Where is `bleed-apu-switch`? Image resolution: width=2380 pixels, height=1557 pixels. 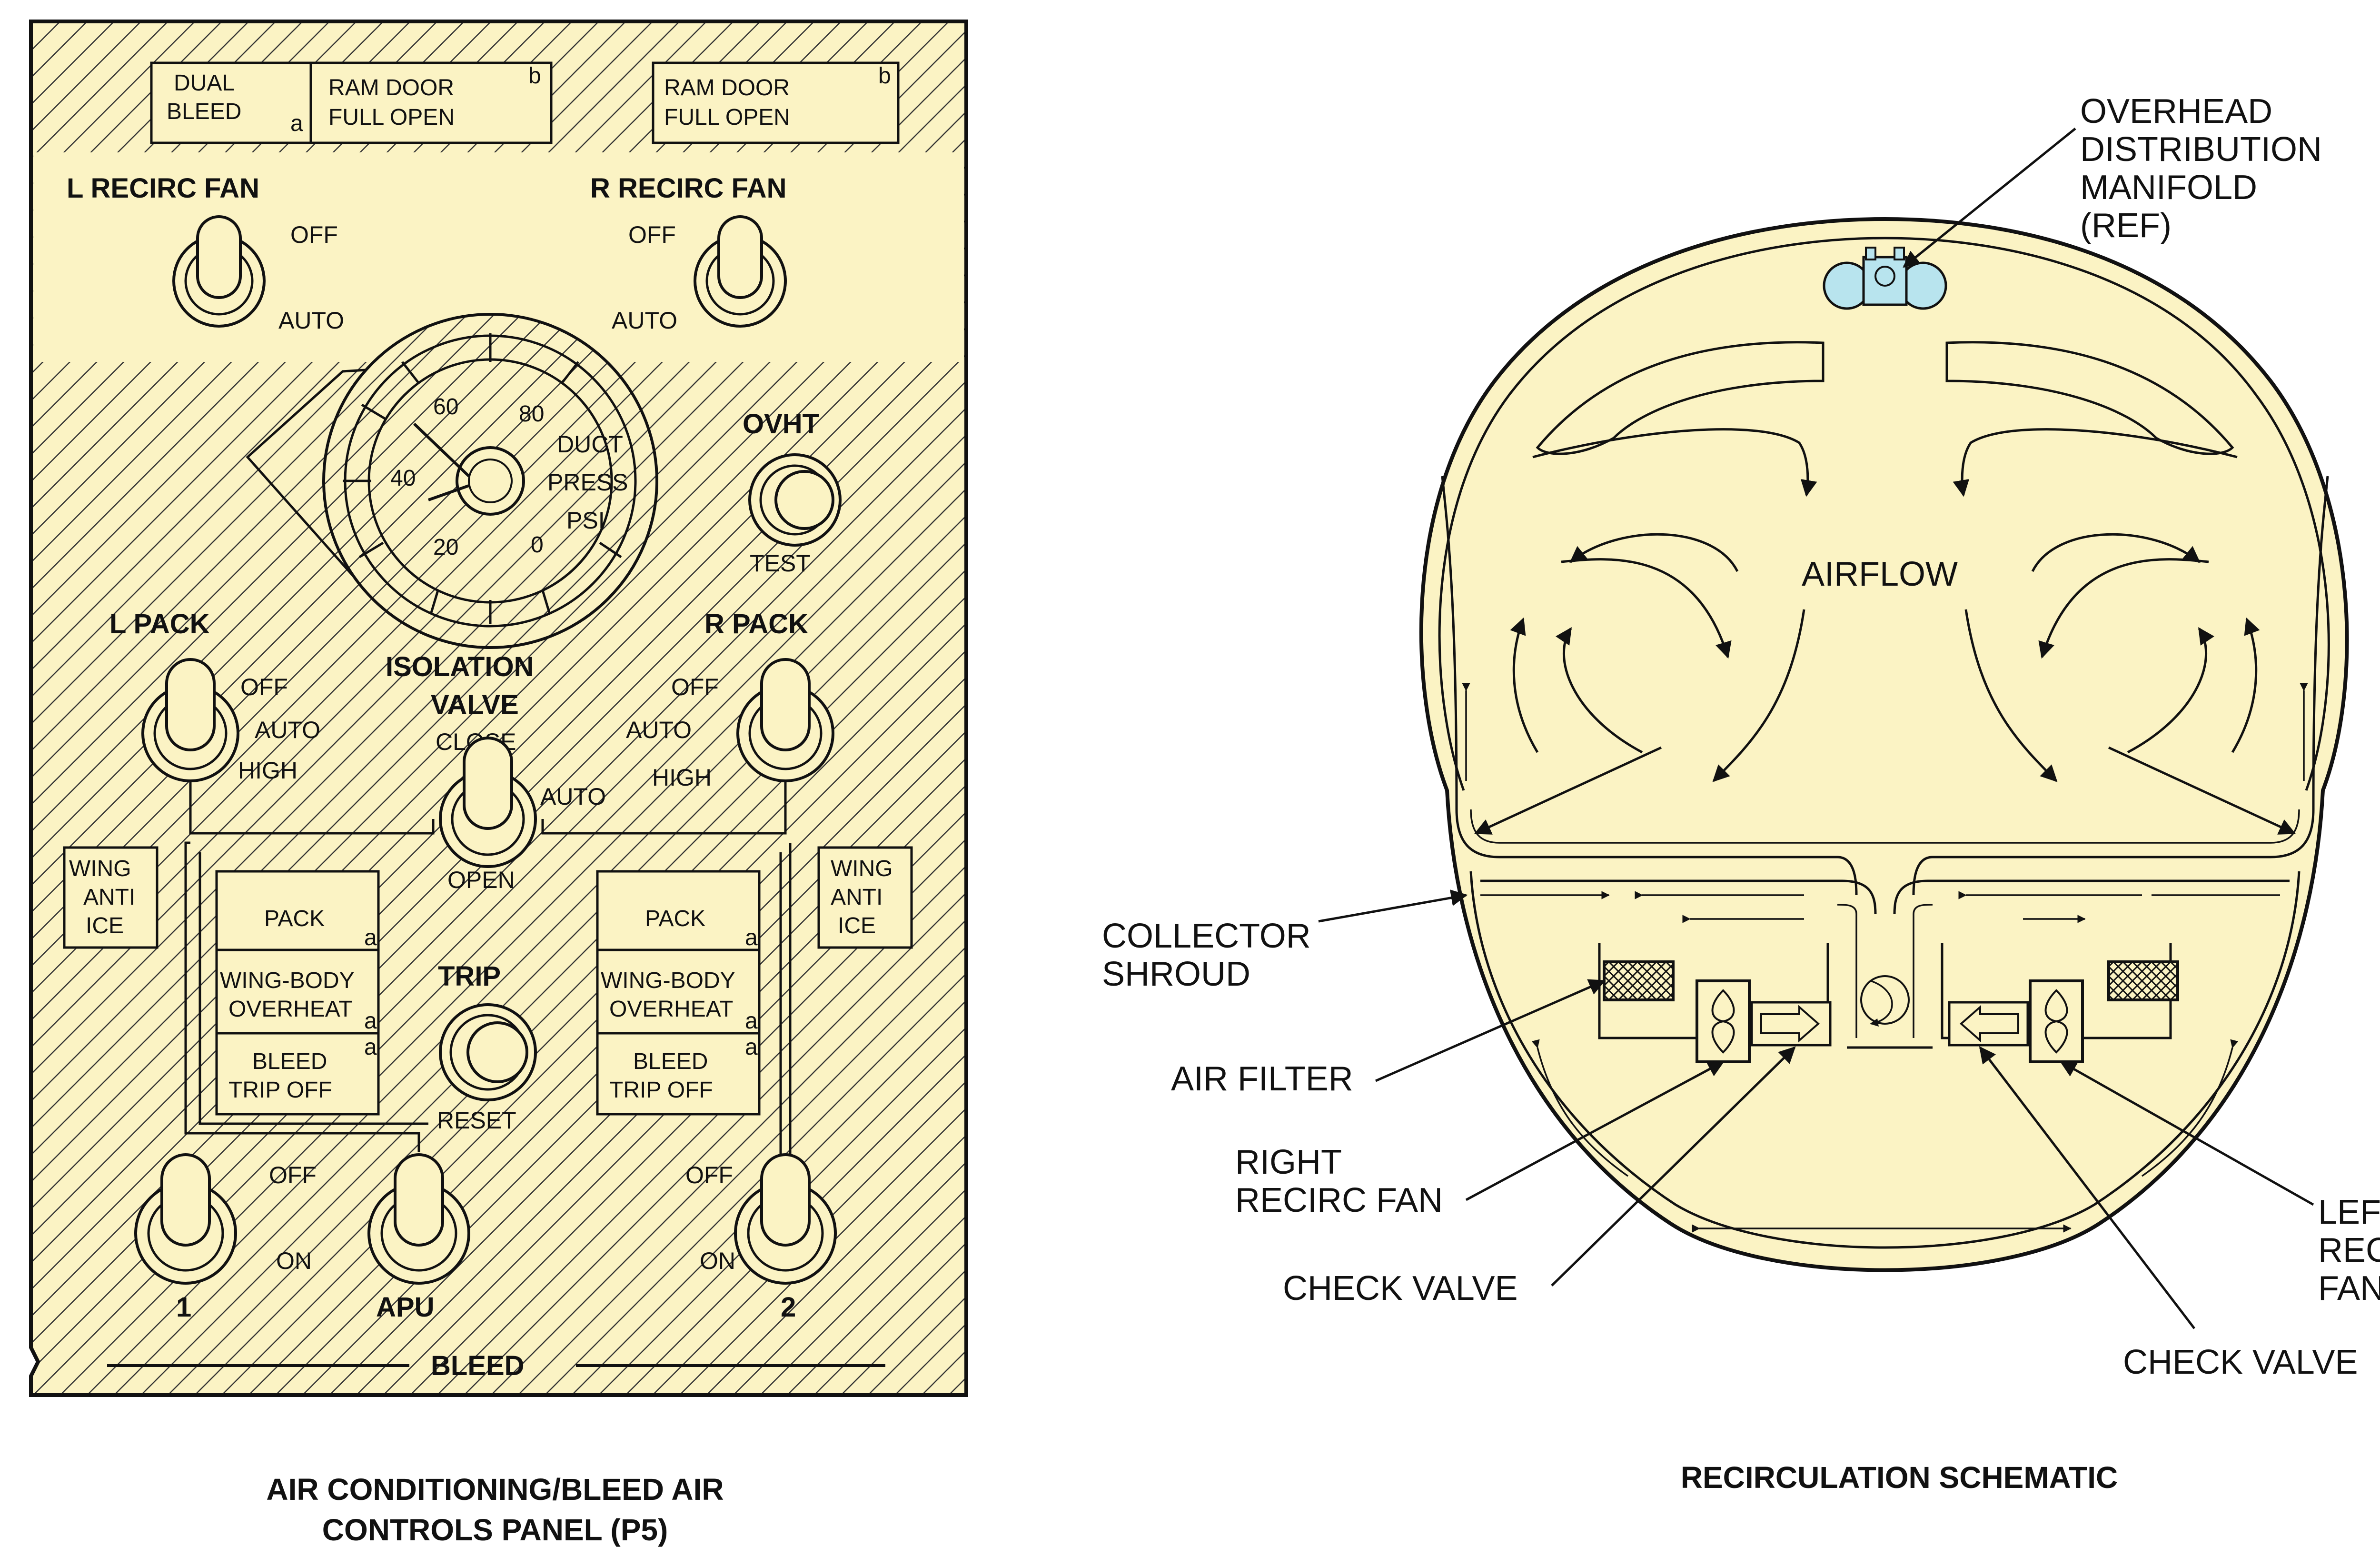
bleed-apu-switch is located at coordinates (418, 1219).